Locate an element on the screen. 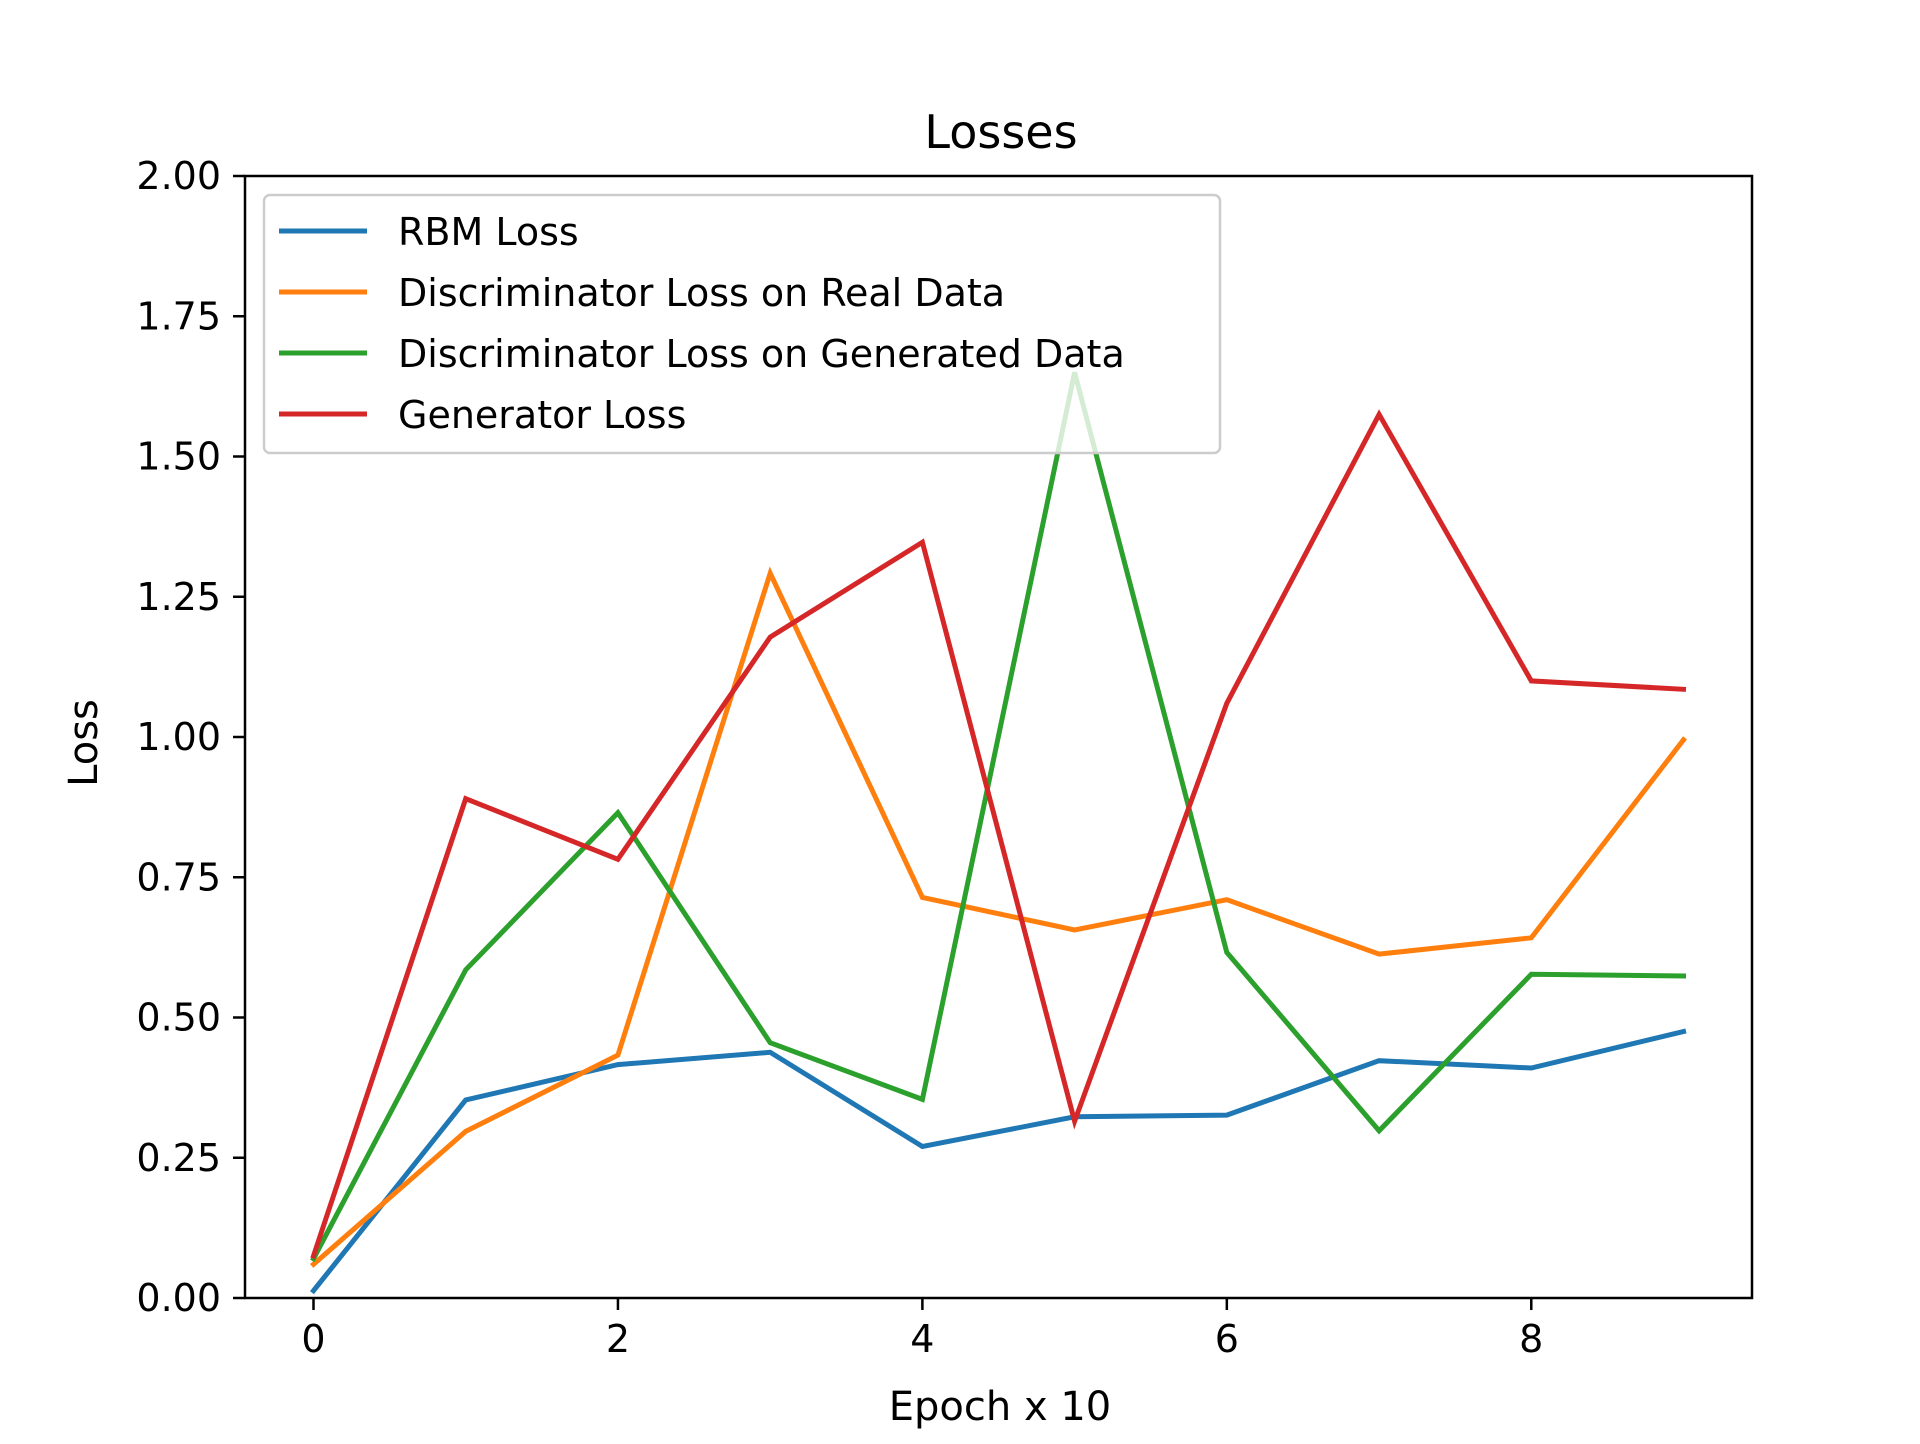 The width and height of the screenshot is (1920, 1444). chart-title: Losses is located at coordinates (1000, 132).